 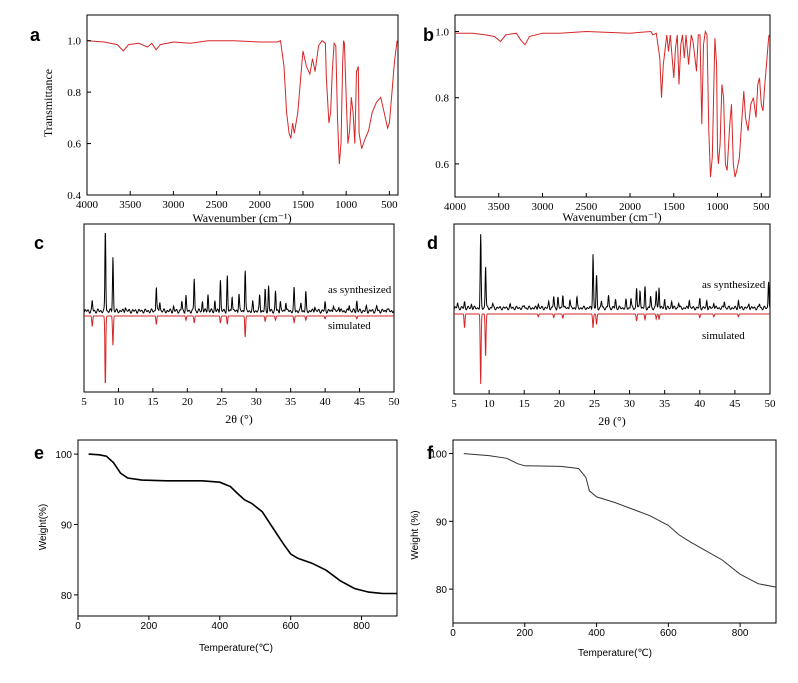 What do you see at coordinates (78, 626) in the screenshot?
I see `x-tick-label: 0` at bounding box center [78, 626].